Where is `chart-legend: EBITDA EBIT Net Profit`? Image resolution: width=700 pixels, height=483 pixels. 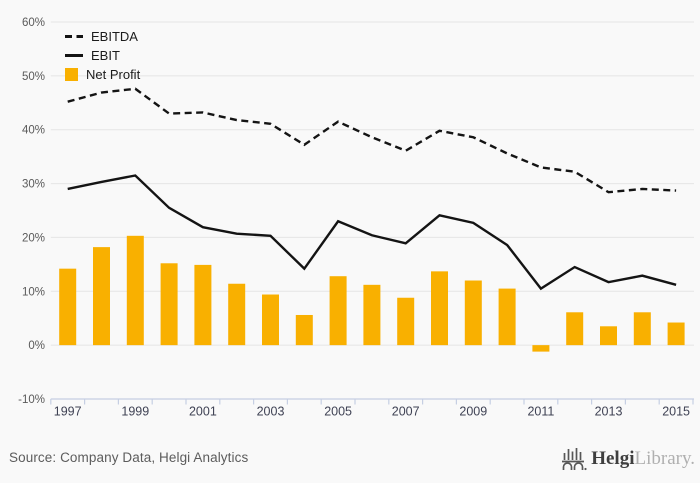 chart-legend: EBITDA EBIT Net Profit is located at coordinates (102, 55).